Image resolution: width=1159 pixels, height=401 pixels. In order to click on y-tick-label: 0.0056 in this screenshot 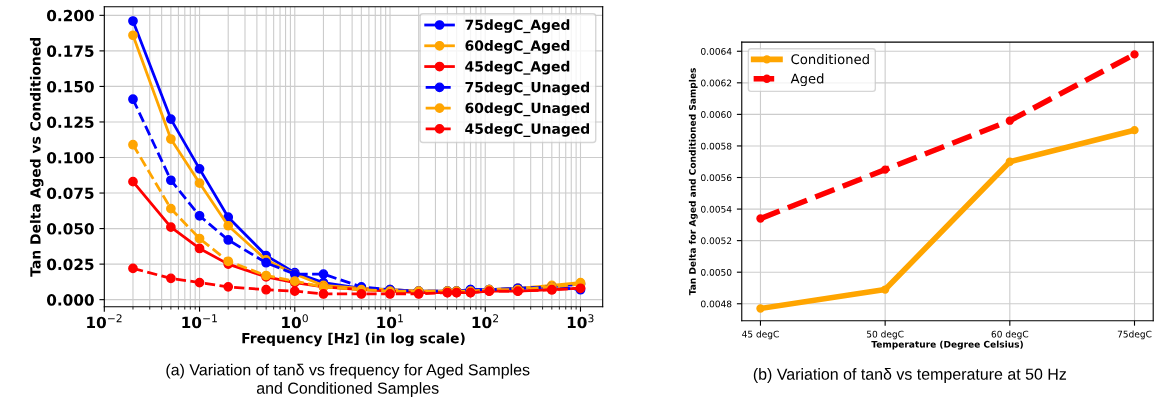, I will do `click(716, 178)`.